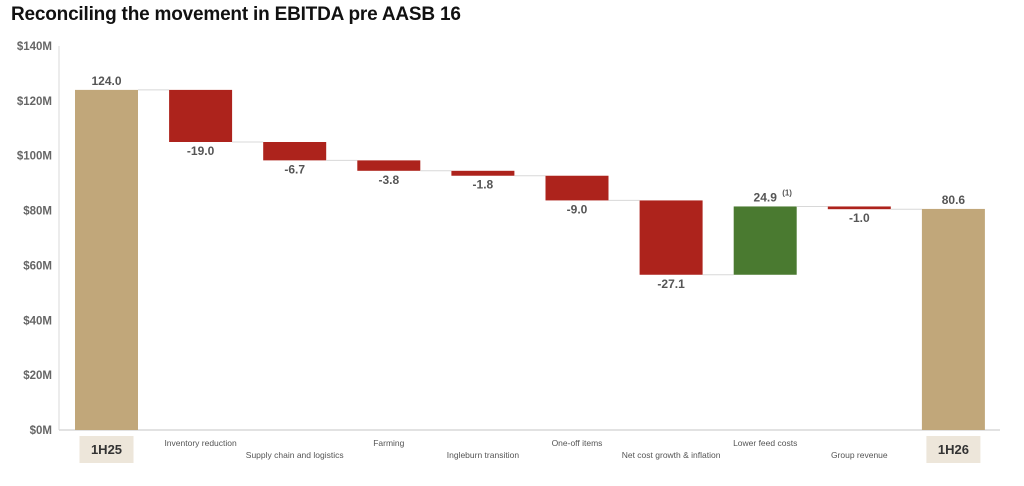 This screenshot has width=1024, height=486. I want to click on category-label: 1H25, so click(106, 449).